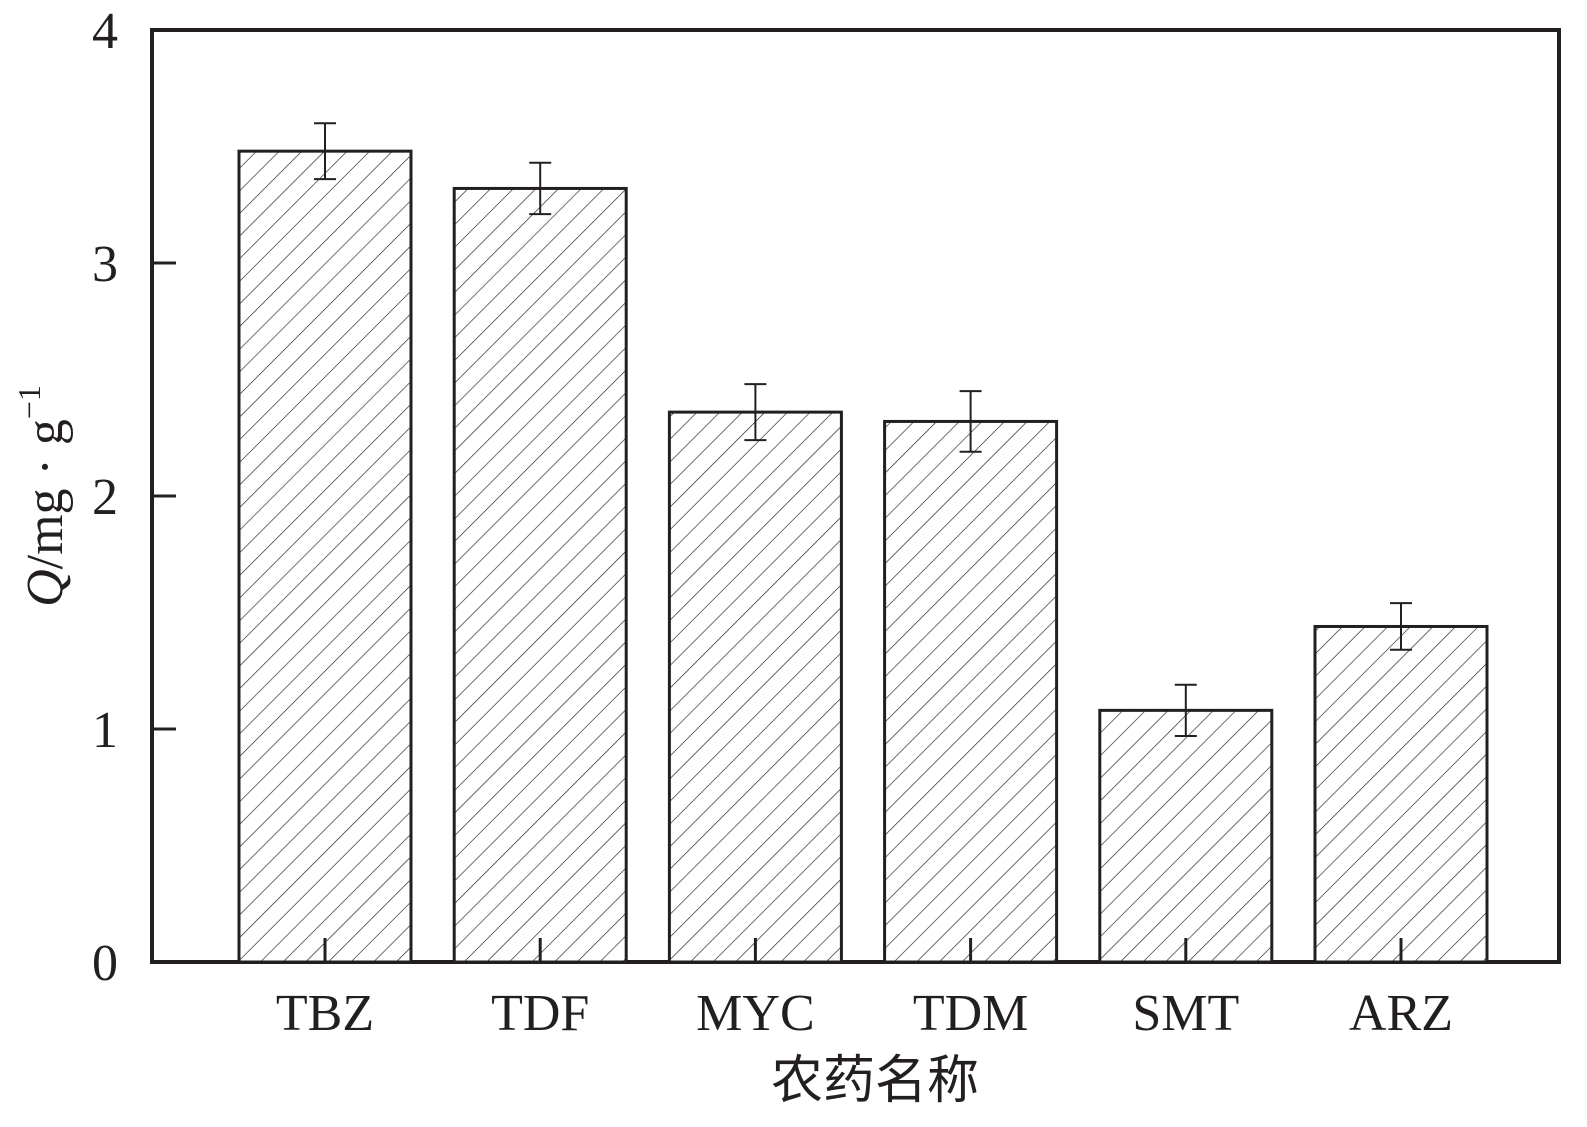  What do you see at coordinates (970, 421) in the screenshot?
I see `error-bar-tdm` at bounding box center [970, 421].